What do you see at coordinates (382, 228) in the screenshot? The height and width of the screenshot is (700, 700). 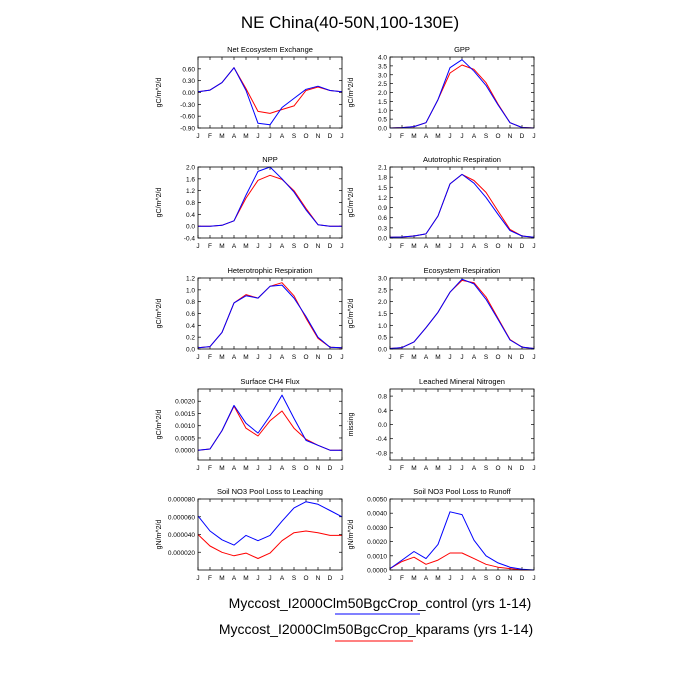 I see `y-tick-label: 0.3` at bounding box center [382, 228].